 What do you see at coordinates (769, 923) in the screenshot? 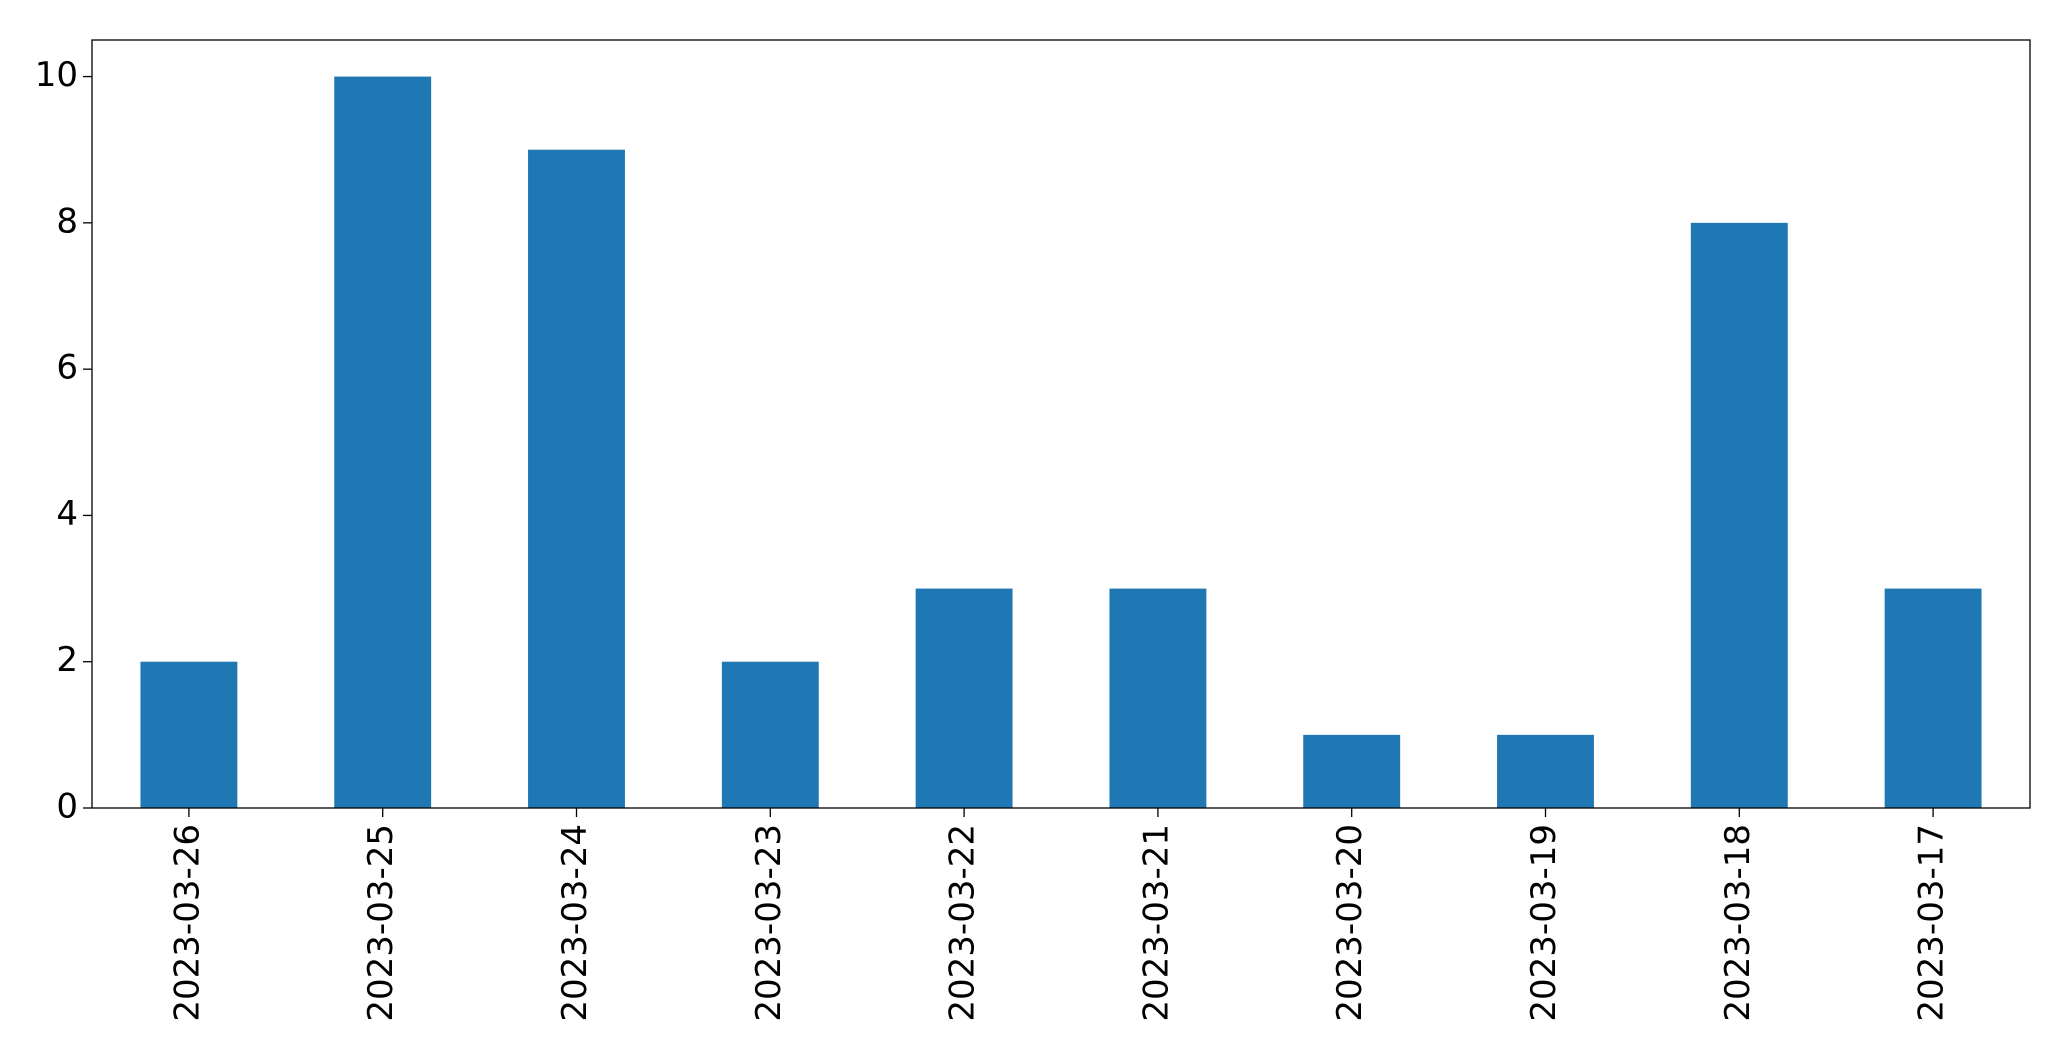
I see `x-tick-label: 2023-03-23` at bounding box center [769, 923].